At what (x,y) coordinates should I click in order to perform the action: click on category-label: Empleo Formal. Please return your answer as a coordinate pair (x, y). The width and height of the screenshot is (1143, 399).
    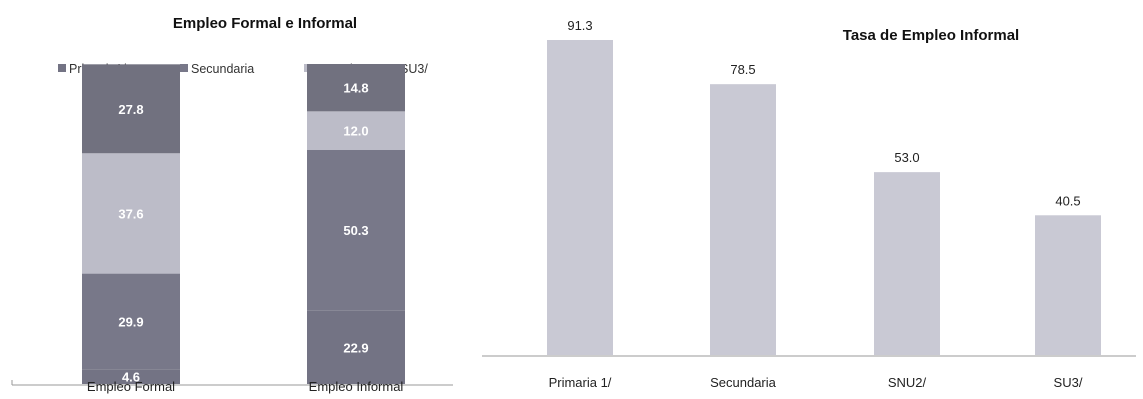
    Looking at the image, I should click on (131, 386).